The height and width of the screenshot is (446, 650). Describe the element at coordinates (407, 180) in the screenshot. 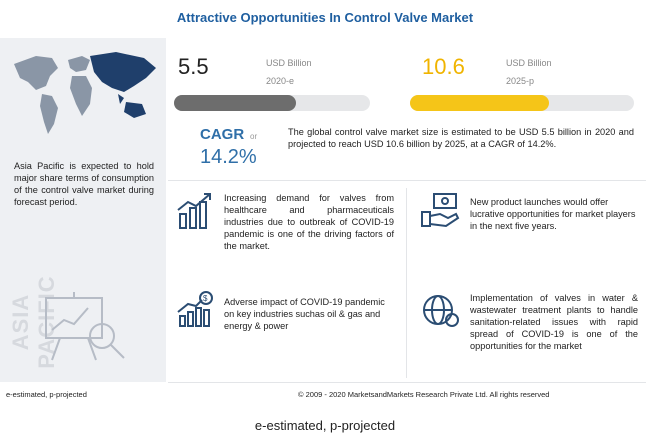

I see `divider-top` at that location.